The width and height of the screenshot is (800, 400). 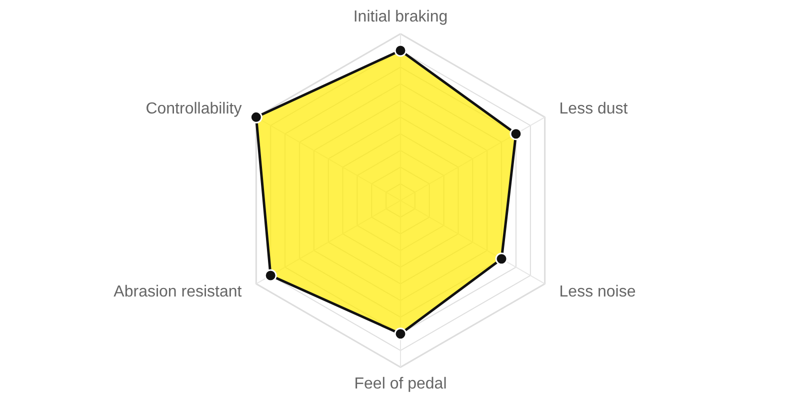 I want to click on spoke-label: Abrasion resistant, so click(x=178, y=292).